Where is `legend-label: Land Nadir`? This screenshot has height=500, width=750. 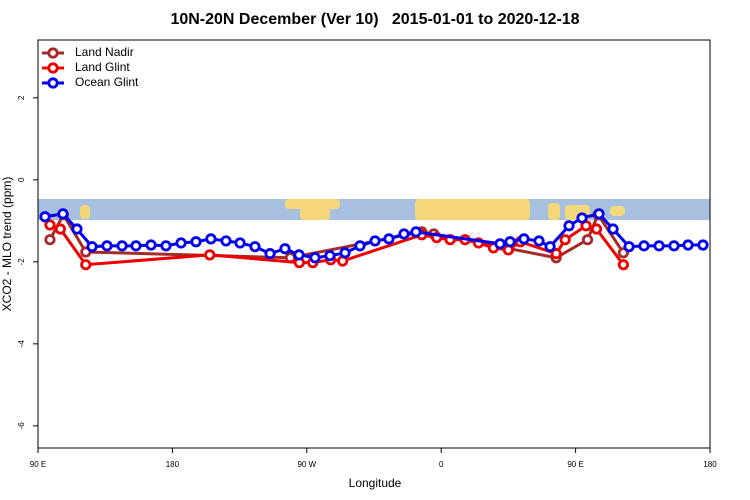
legend-label: Land Nadir is located at coordinates (104, 52).